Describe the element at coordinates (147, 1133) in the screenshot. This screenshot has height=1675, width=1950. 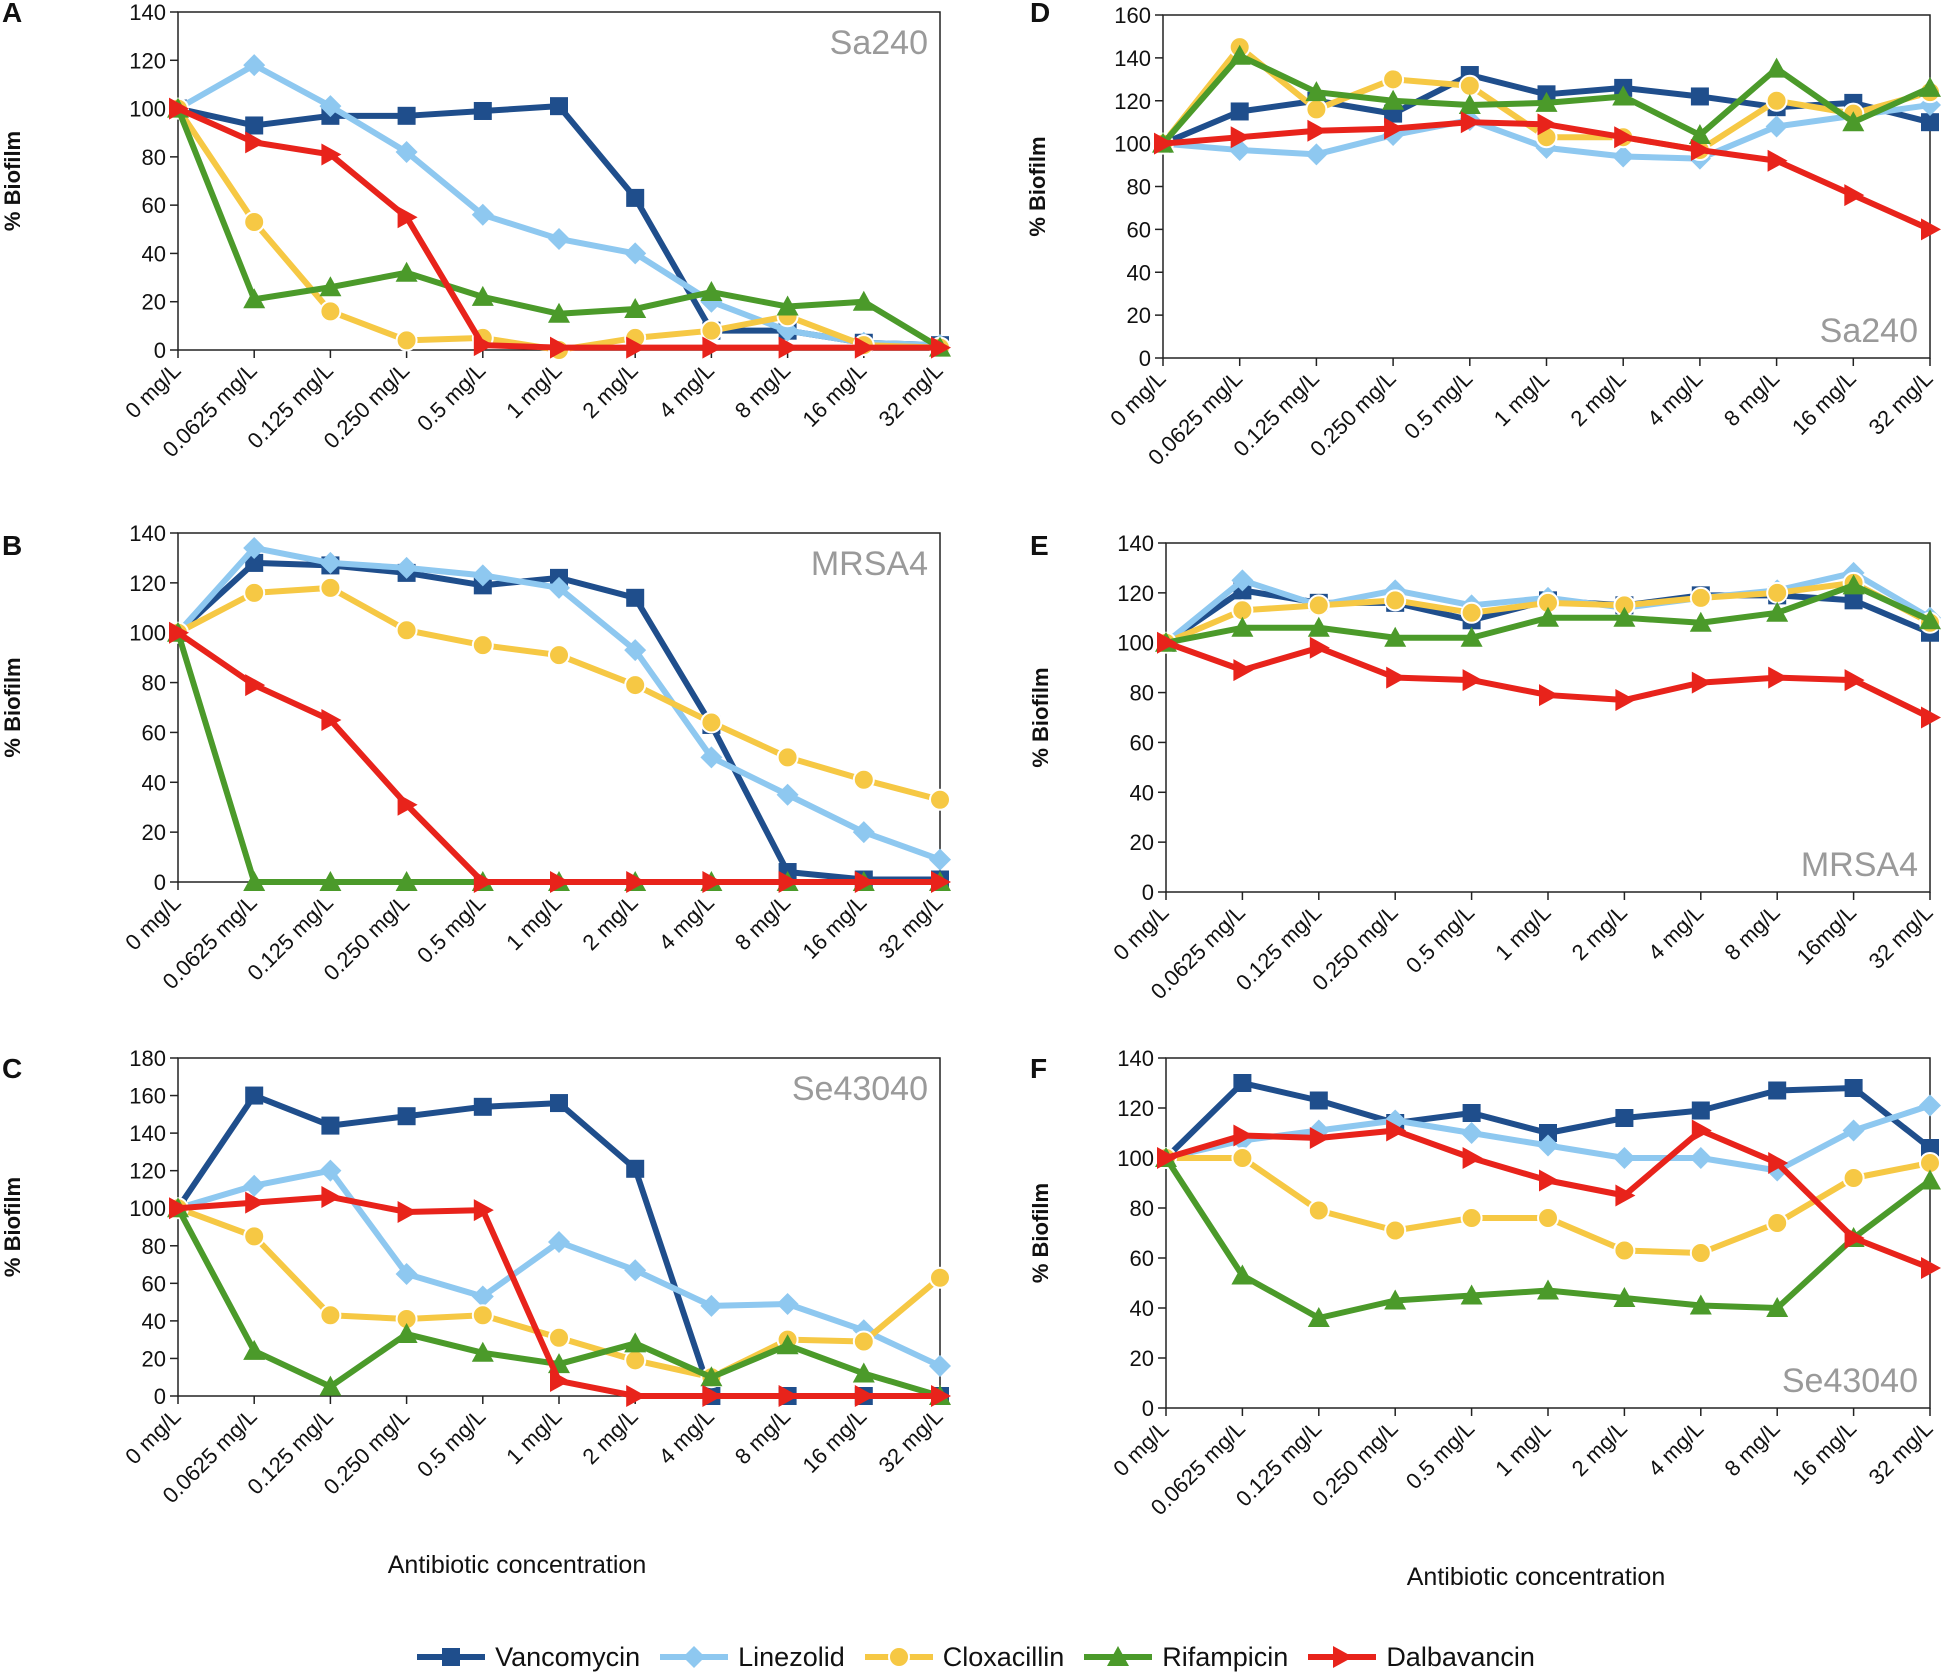
I see `panel-c-ytick-label: 140` at that location.